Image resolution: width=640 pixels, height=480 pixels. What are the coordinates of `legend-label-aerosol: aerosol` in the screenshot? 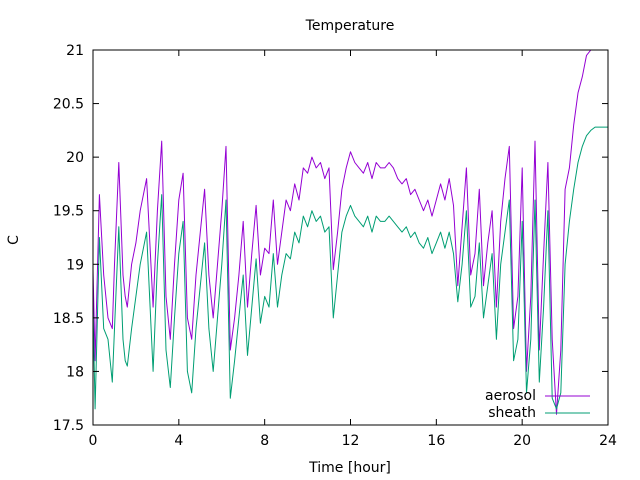 It's located at (510, 396).